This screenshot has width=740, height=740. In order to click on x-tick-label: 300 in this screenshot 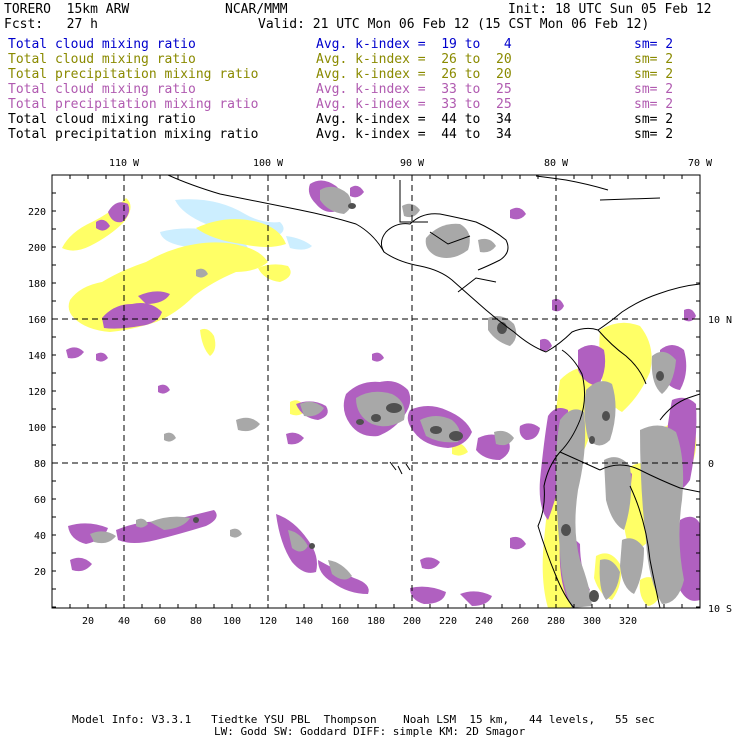, I will do `click(592, 621)`.